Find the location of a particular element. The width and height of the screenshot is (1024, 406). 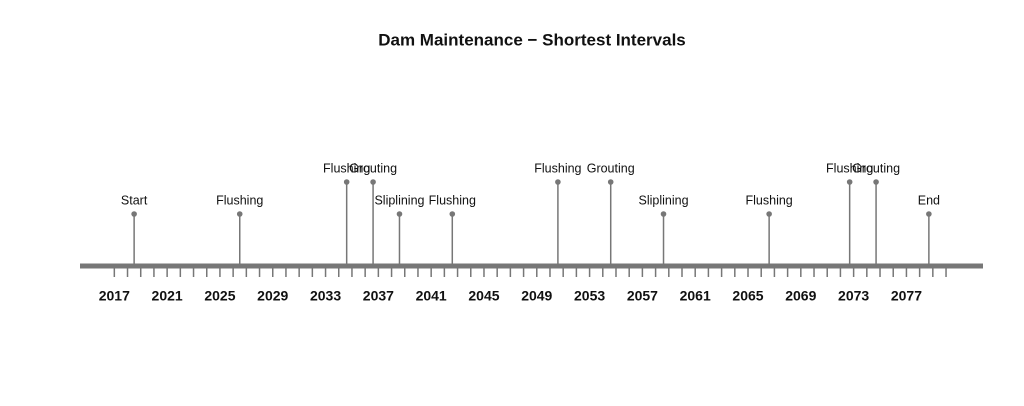

x-tick-label: 2041 is located at coordinates (431, 296).